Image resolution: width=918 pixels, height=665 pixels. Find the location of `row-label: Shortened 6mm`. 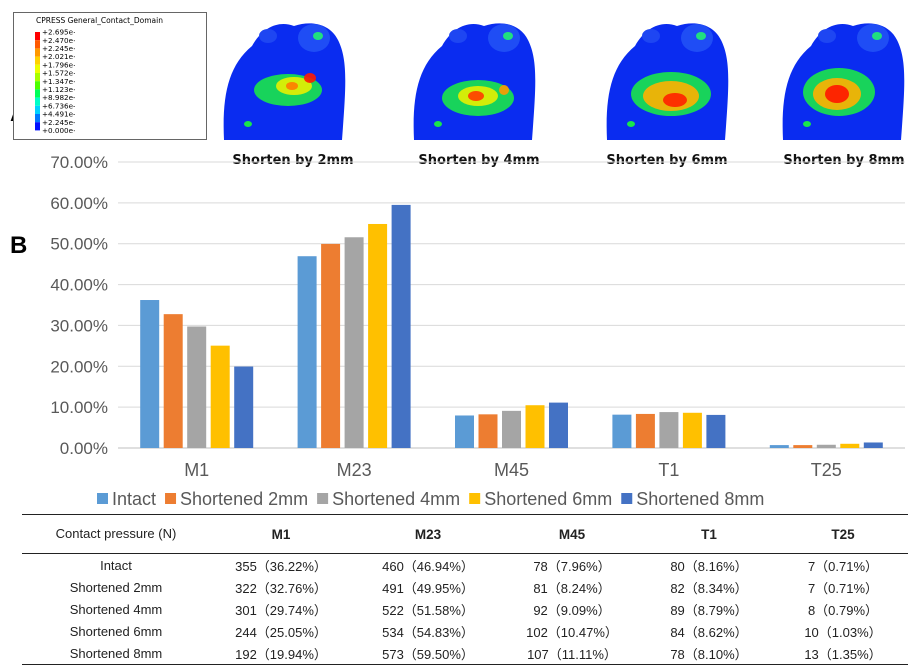

row-label: Shortened 6mm is located at coordinates (116, 631).